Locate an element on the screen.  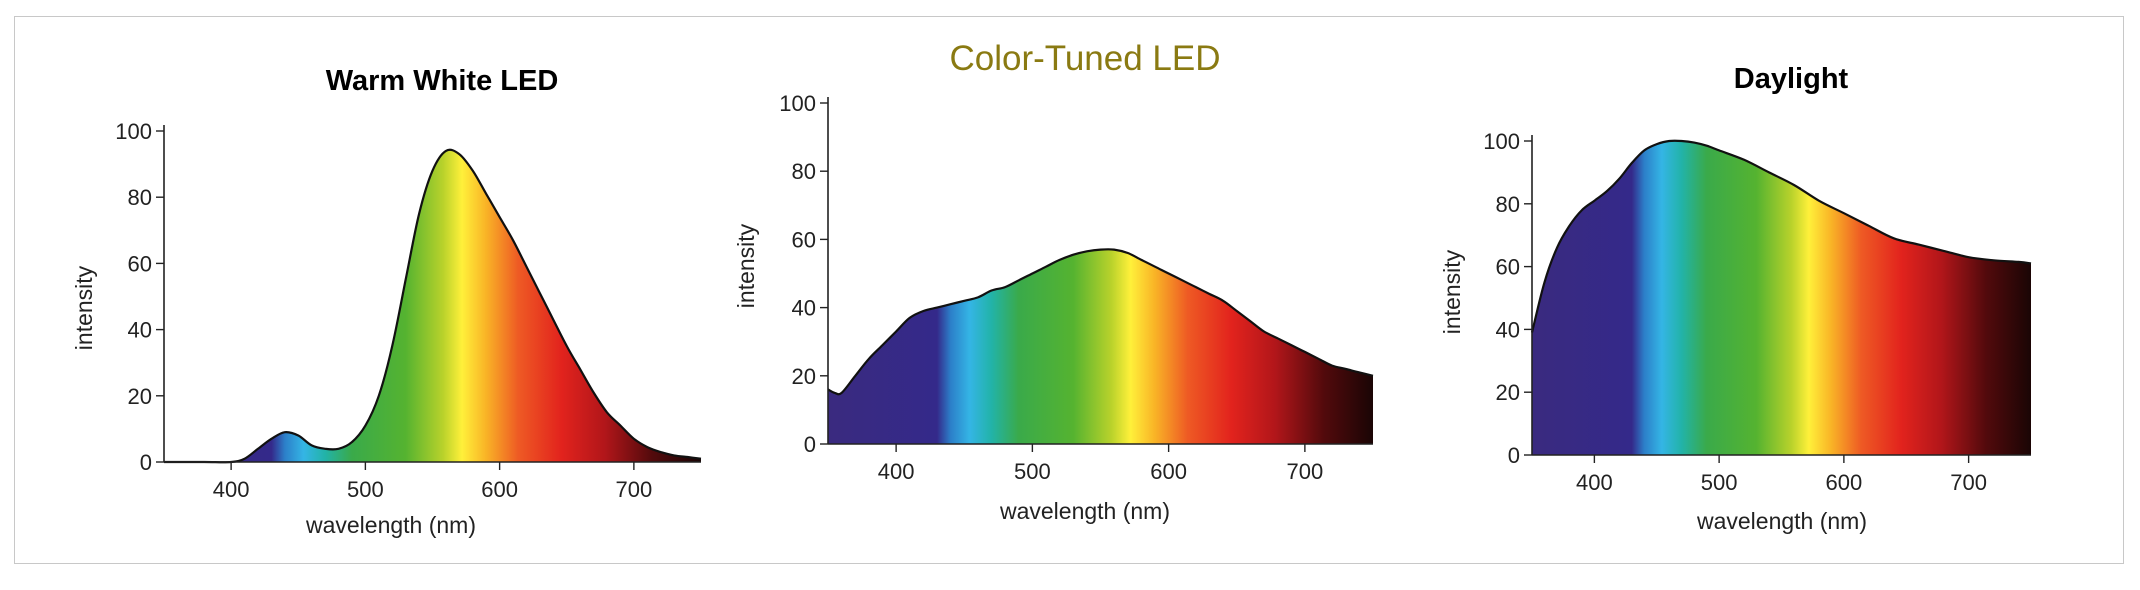
chart-title: Warm White LED is located at coordinates (442, 81).